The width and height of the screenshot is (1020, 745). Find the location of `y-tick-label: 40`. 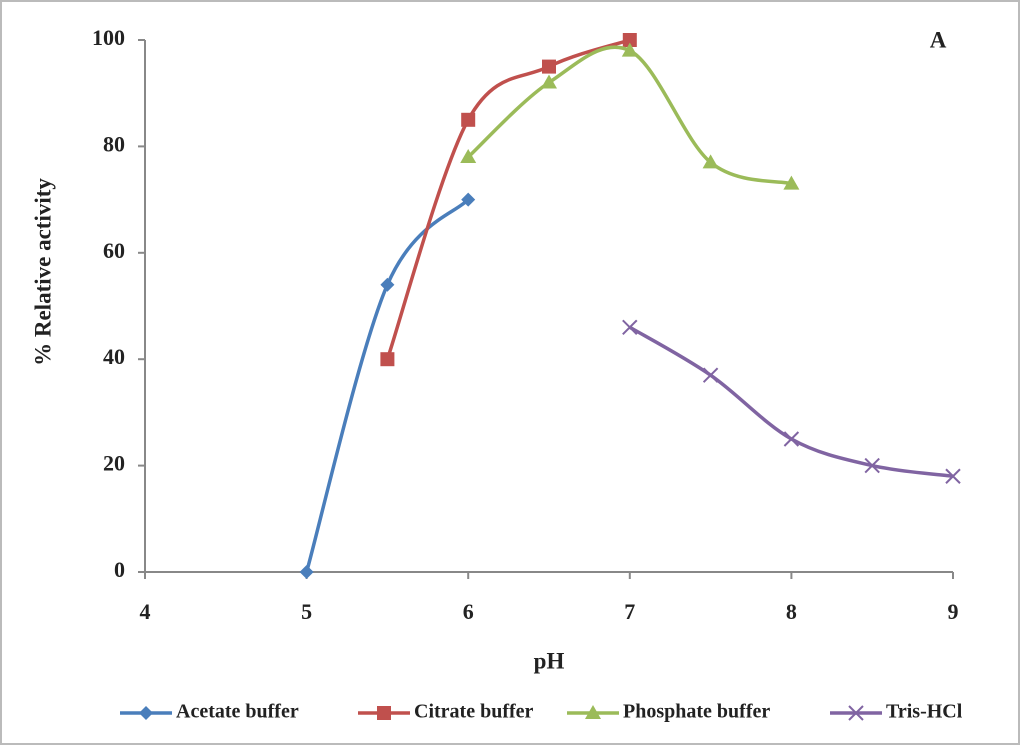

y-tick-label: 40 is located at coordinates (114, 356).